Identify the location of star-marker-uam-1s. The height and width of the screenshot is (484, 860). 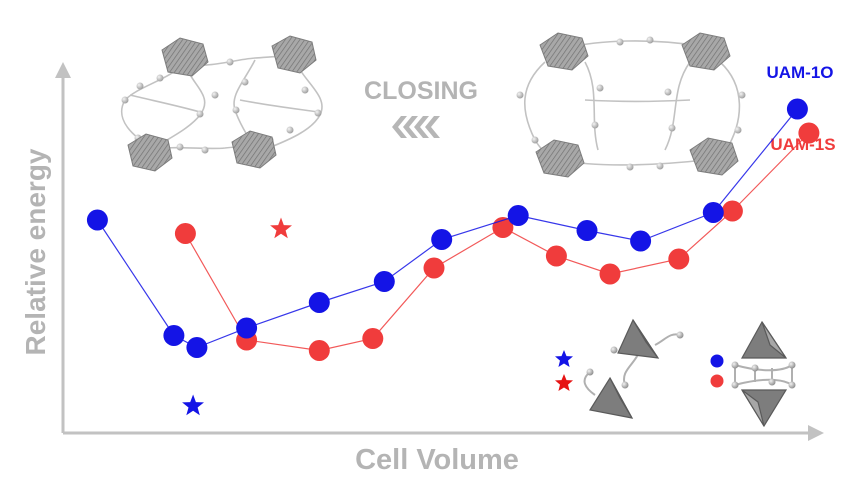
(281, 228).